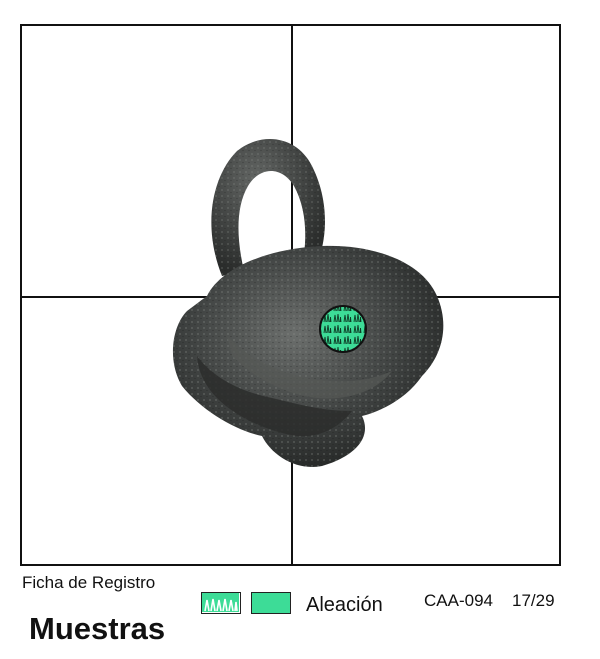 This screenshot has height=659, width=600. Describe the element at coordinates (89, 582) in the screenshot. I see `record-header-label: Ficha de Registro` at that location.